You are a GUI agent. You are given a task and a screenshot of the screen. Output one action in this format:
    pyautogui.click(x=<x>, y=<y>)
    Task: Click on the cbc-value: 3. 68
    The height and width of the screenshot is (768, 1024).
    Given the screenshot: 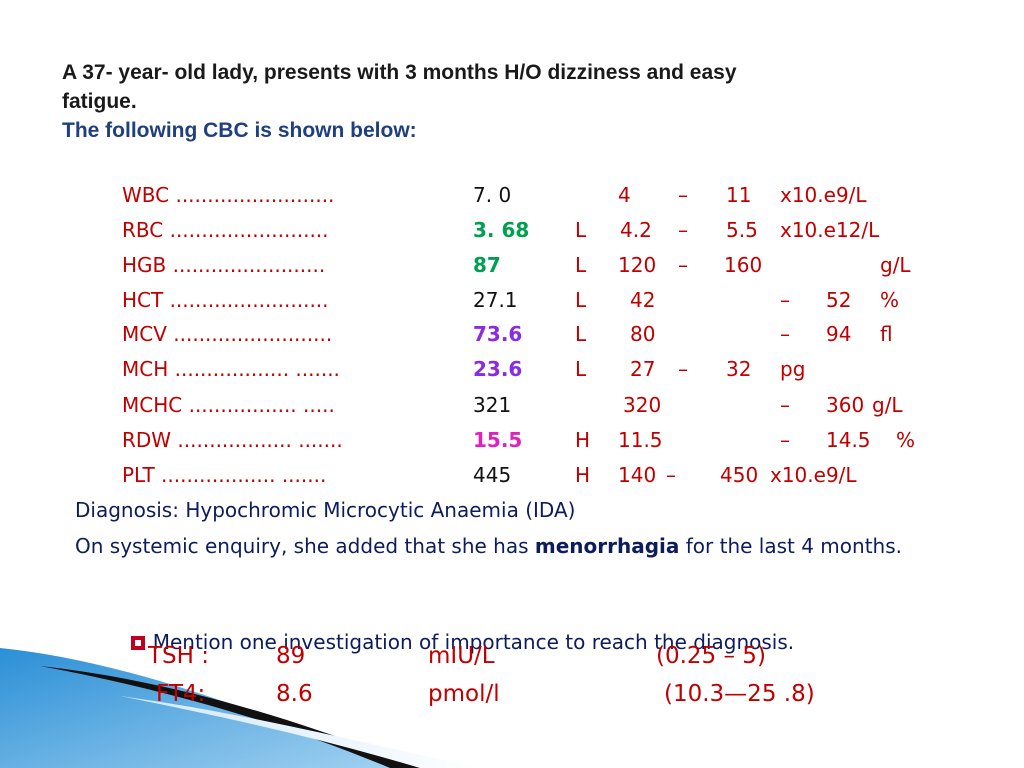 What is the action you would take?
    pyautogui.click(x=501, y=230)
    